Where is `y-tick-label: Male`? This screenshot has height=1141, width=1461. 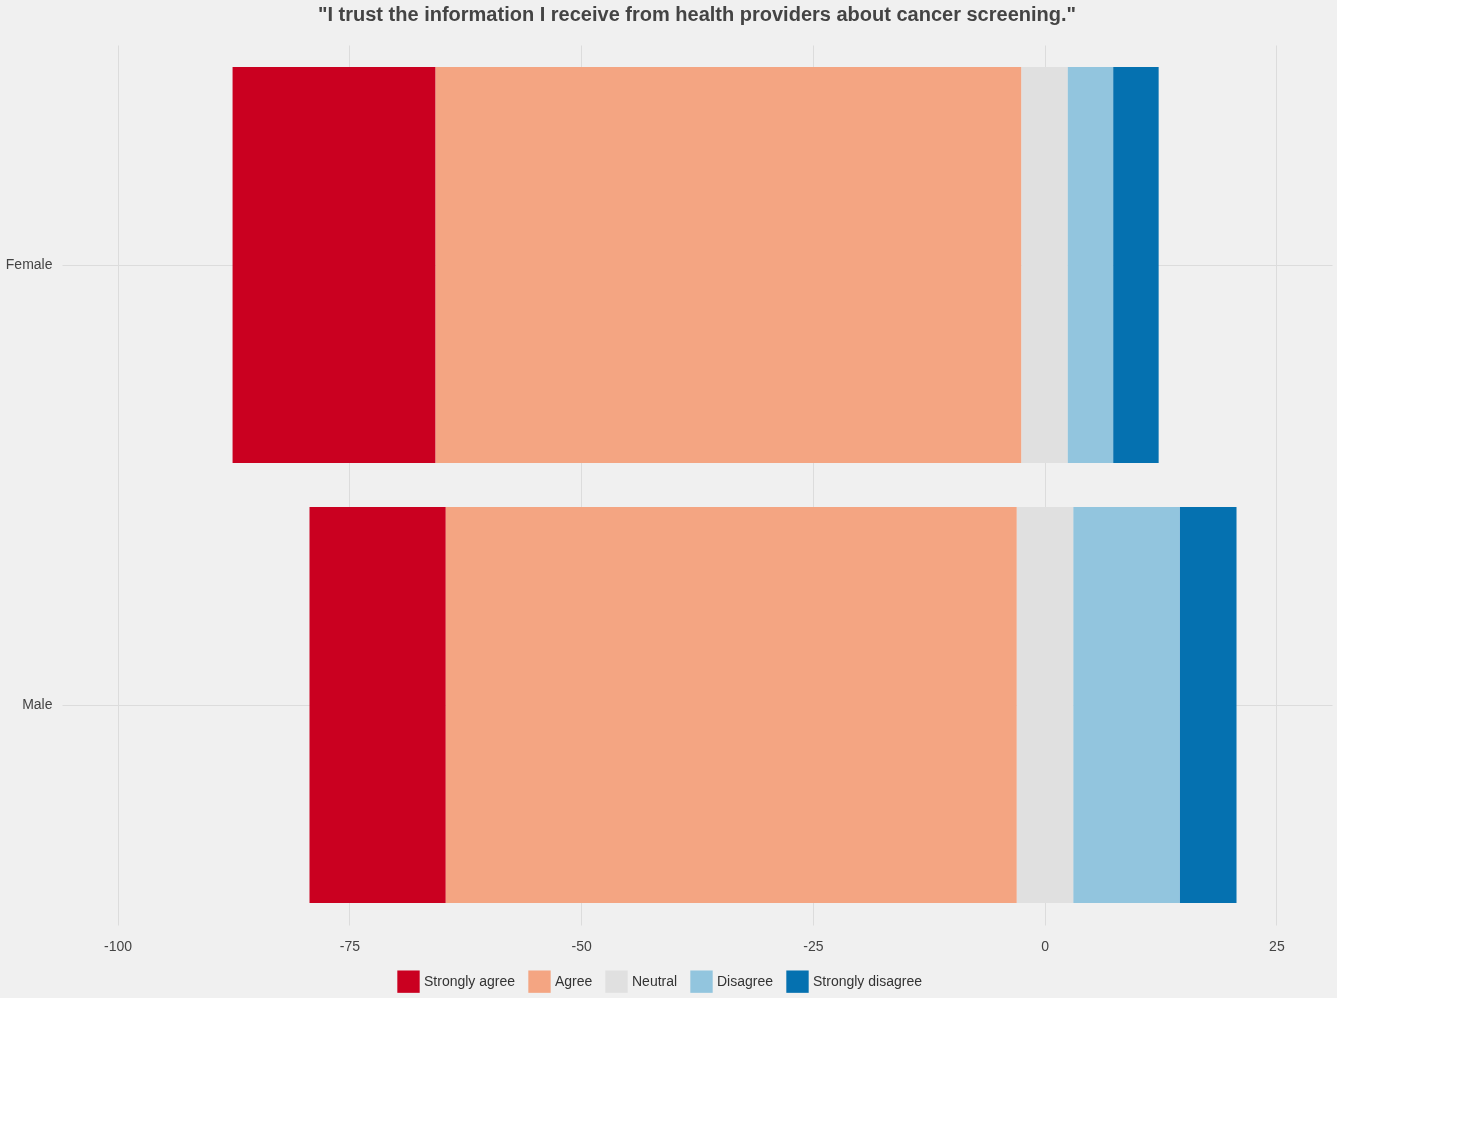 y-tick-label: Male is located at coordinates (37, 704).